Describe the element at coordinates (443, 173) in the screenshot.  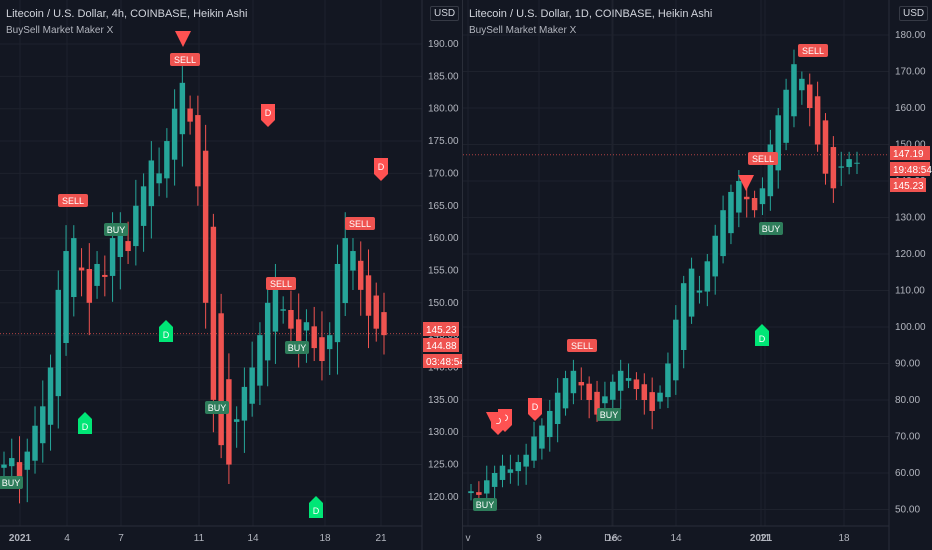
I see `price-tick-label: 170.00` at that location.